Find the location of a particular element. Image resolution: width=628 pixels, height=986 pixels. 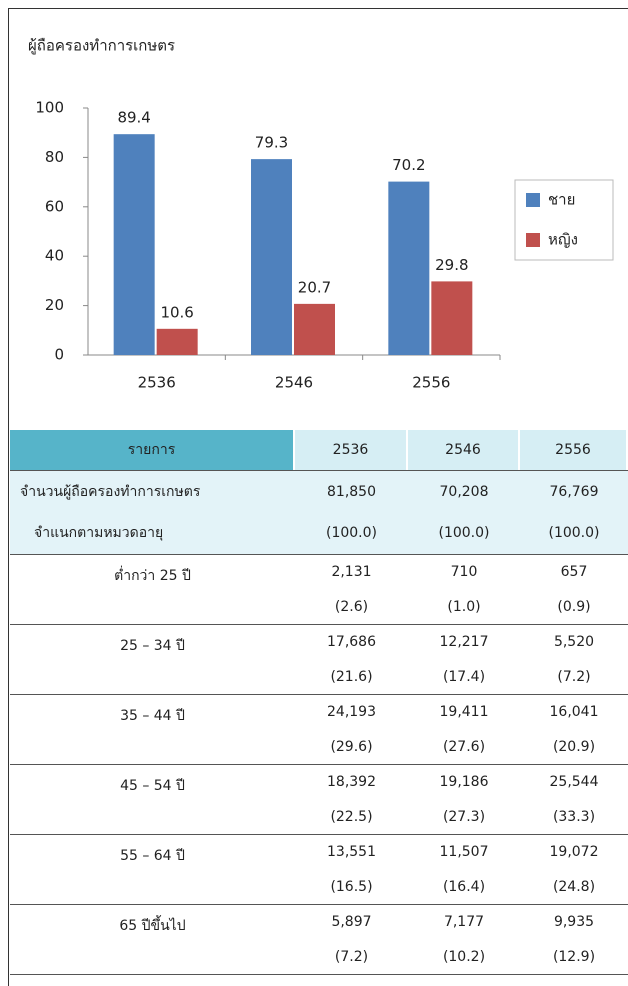

cell-text: (20.9) is located at coordinates (574, 746).